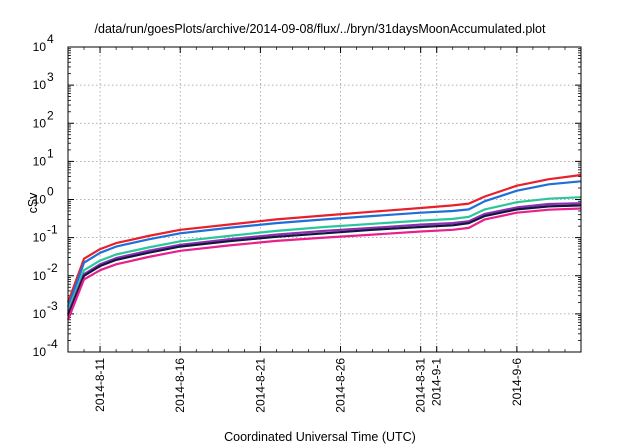 Image resolution: width=640 pixels, height=448 pixels. What do you see at coordinates (50, 39) in the screenshot?
I see `y-tick-exponent: 4` at bounding box center [50, 39].